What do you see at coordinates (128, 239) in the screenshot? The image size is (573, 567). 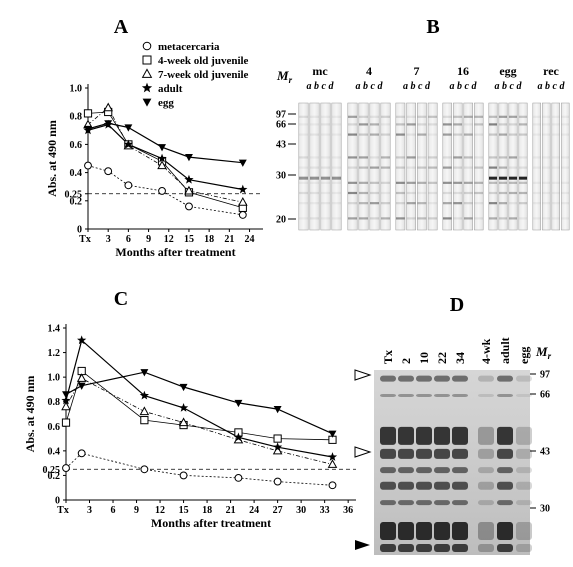 I see `x-tick-label: 6` at bounding box center [128, 239].